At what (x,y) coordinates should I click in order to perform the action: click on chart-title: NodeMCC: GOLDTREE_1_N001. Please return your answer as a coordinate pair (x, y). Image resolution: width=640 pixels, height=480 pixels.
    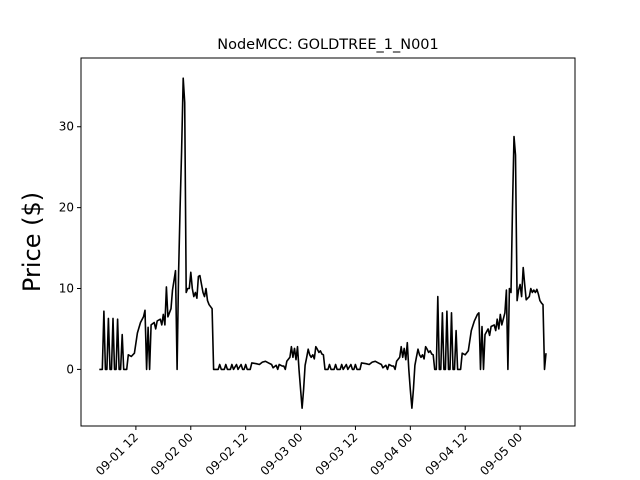
    Looking at the image, I should click on (328, 45).